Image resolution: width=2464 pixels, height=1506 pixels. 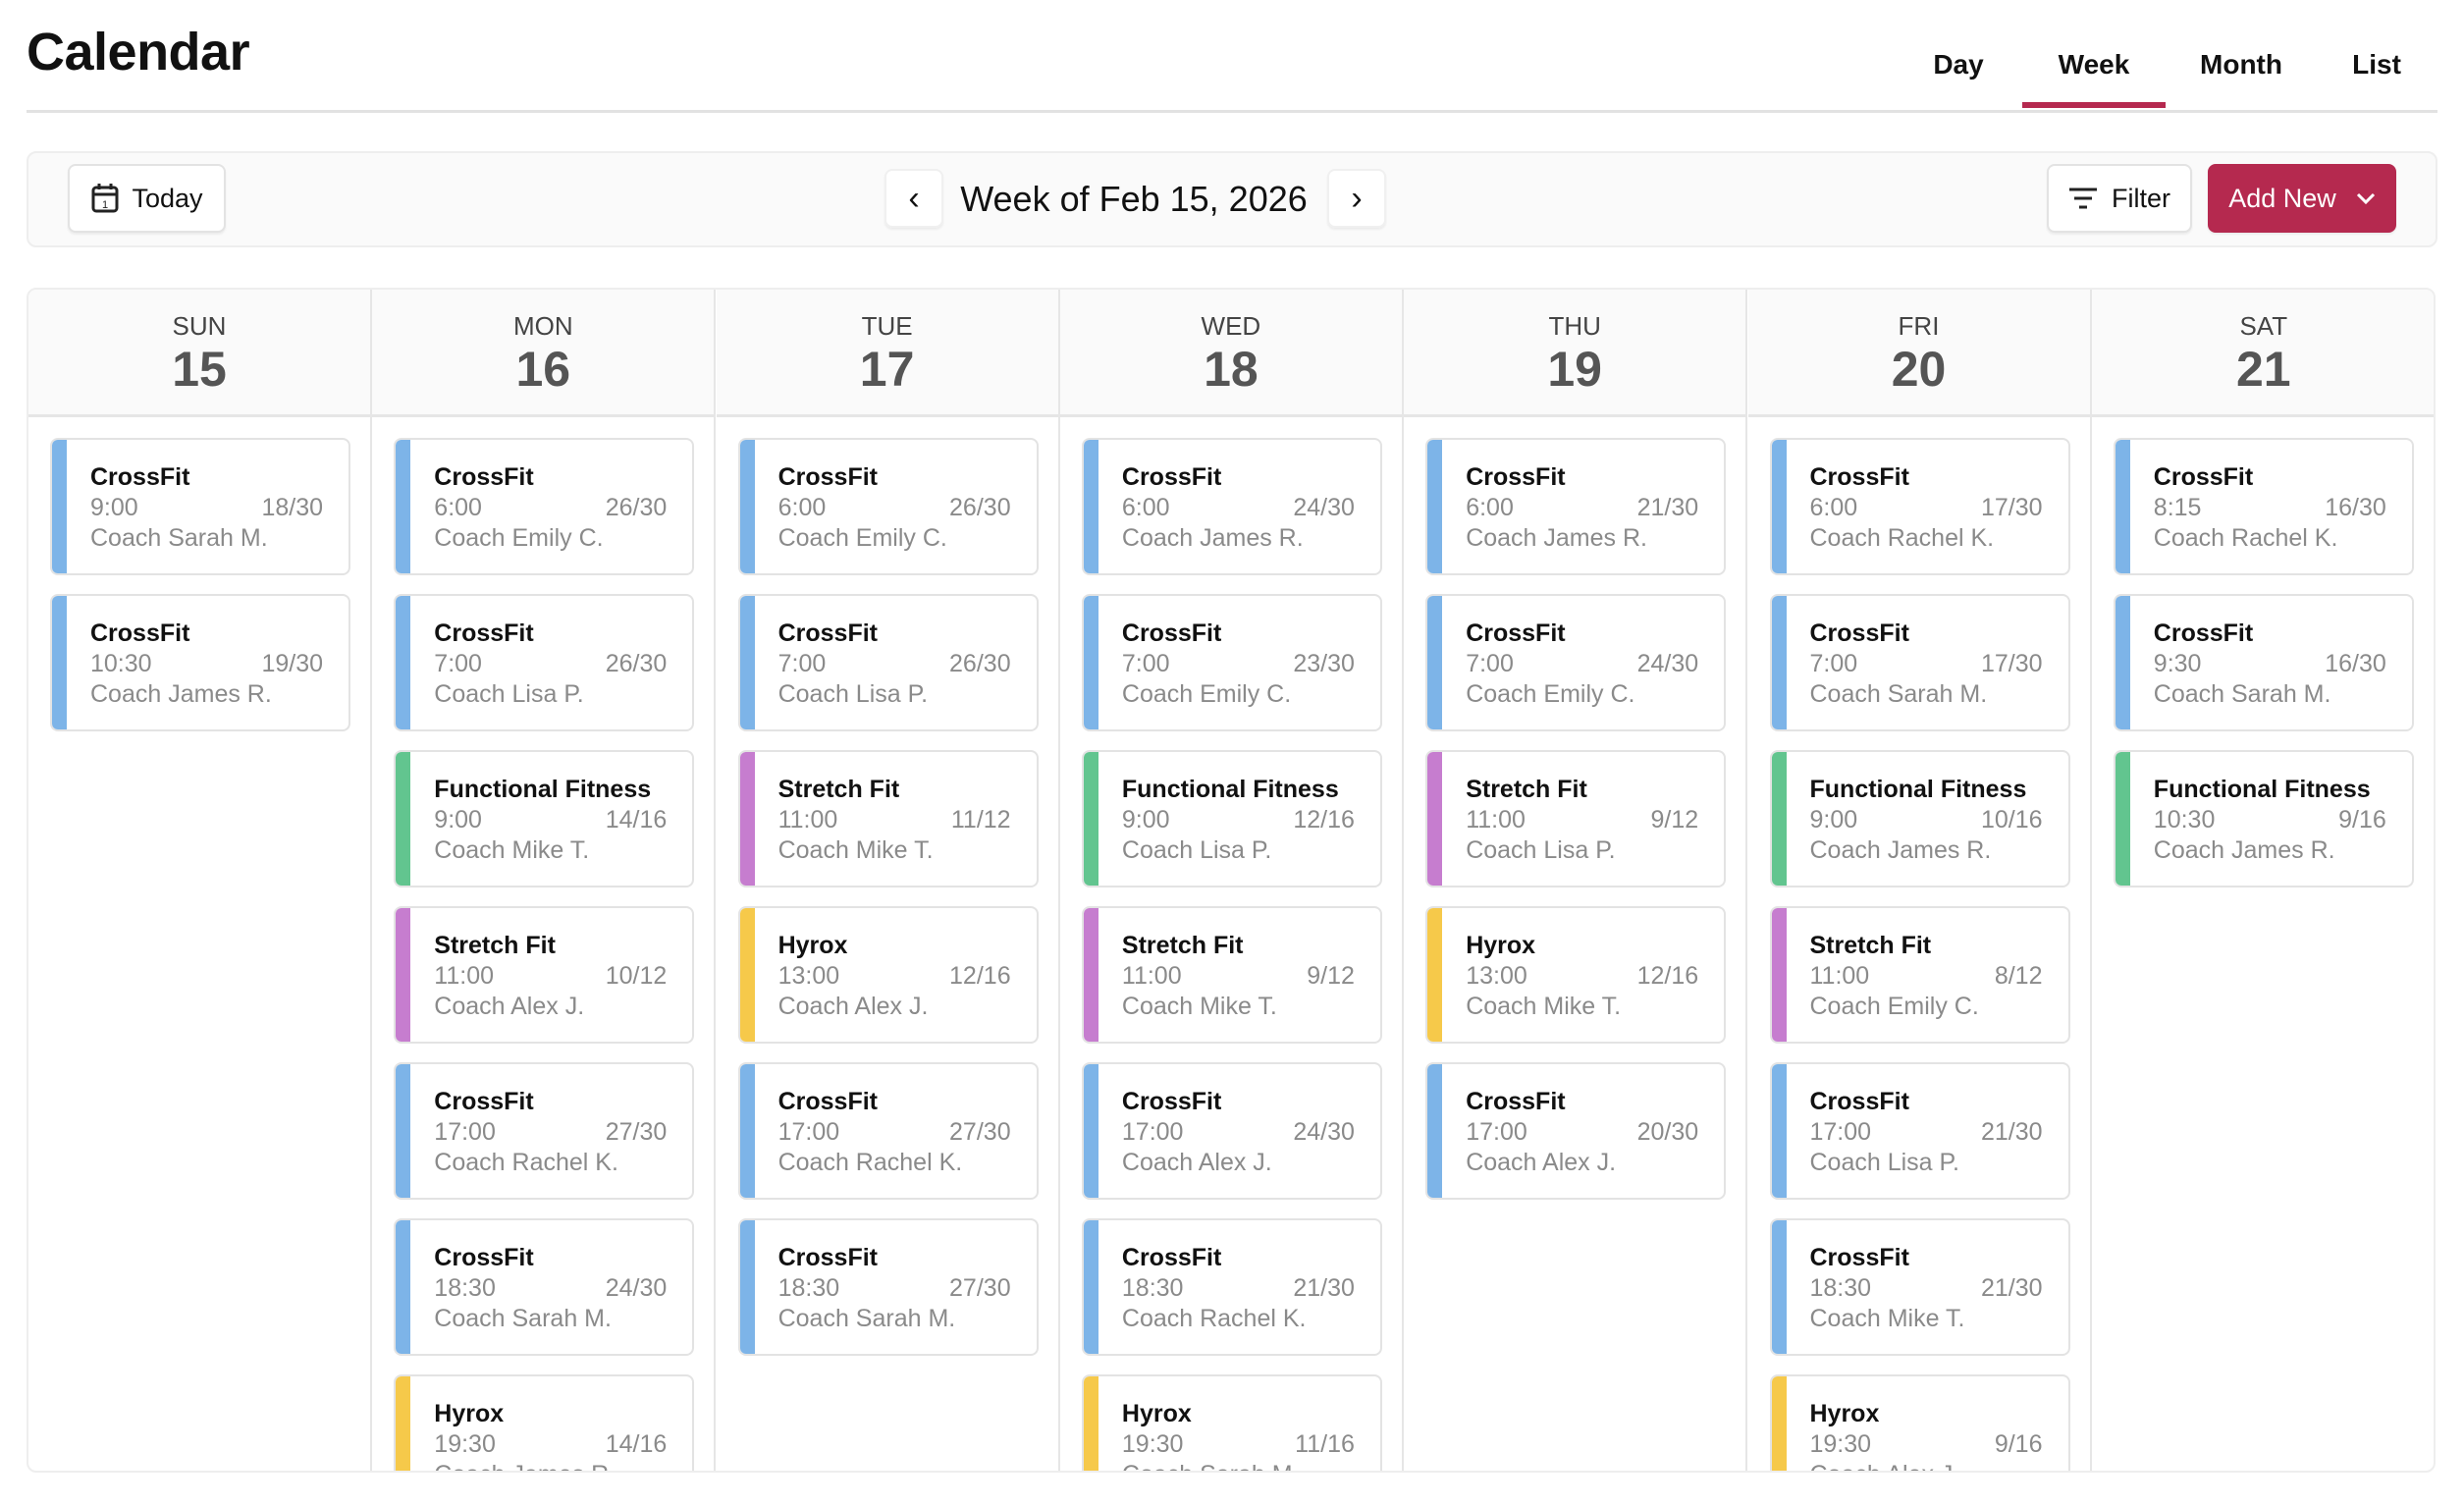 I want to click on class-coach: Coach Emily C., so click(x=862, y=538).